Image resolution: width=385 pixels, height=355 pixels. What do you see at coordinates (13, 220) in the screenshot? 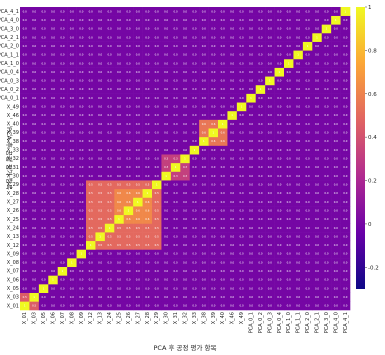
I see `y-tick-label: X_25` at bounding box center [13, 220].